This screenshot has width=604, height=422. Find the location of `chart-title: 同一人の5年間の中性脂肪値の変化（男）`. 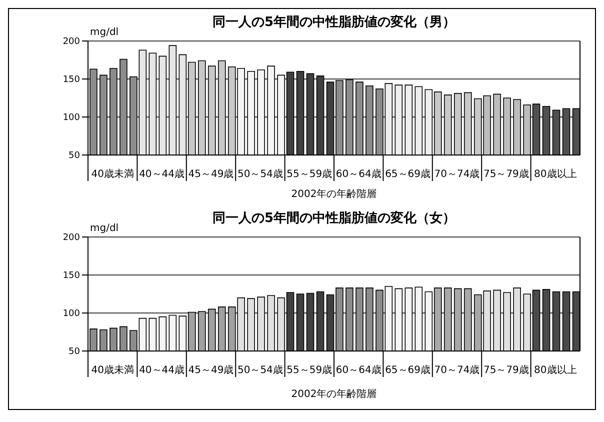

chart-title: 同一人の5年間の中性脂肪値の変化（男） is located at coordinates (334, 22).